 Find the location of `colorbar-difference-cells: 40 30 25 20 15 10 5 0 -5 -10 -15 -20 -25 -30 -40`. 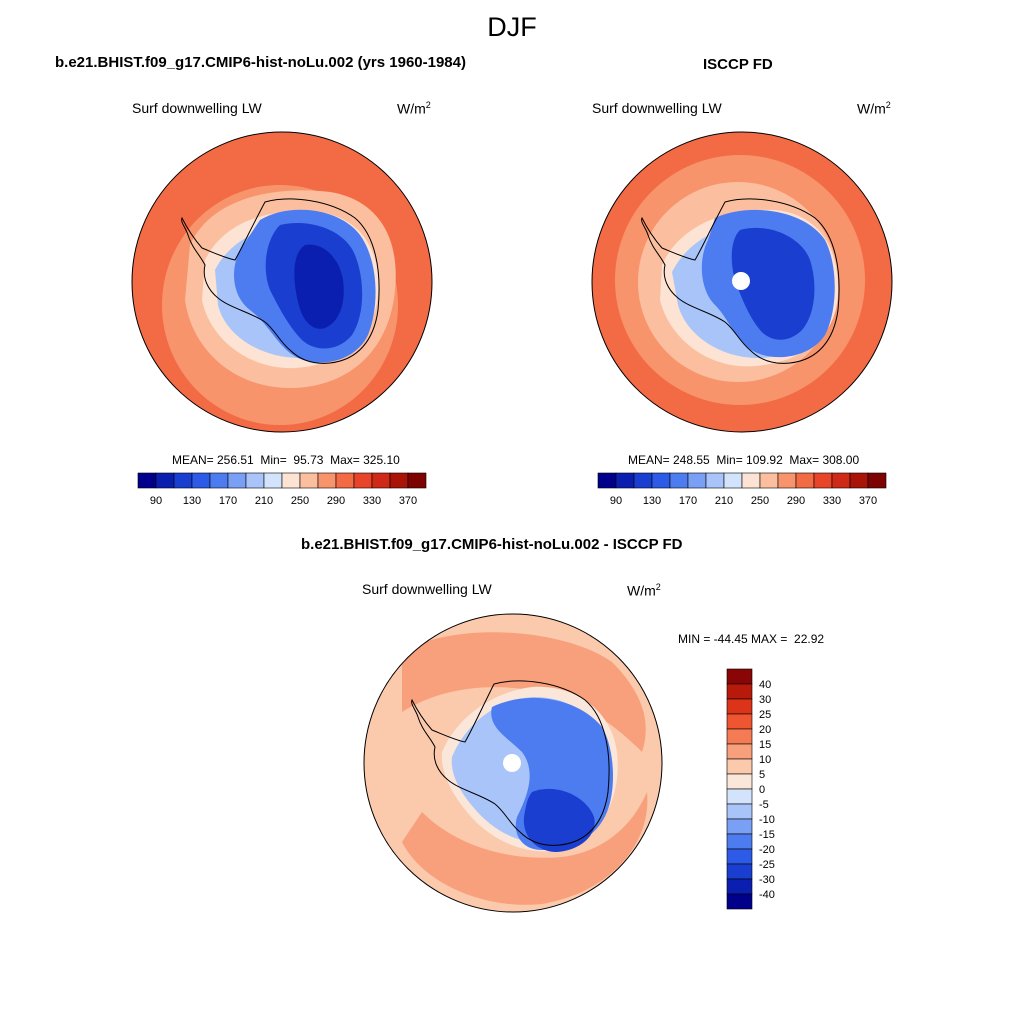

colorbar-difference-cells: 40 30 25 20 15 10 5 0 -5 -10 -15 -20 -25 -30 -40 is located at coordinates (750, 789).